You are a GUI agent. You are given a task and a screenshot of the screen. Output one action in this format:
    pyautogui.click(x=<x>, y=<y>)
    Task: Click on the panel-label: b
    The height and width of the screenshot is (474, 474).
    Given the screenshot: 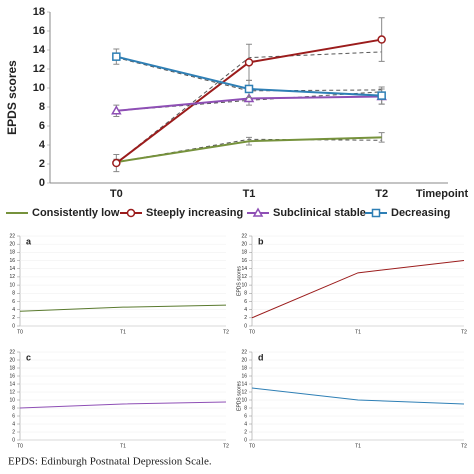 What is the action you would take?
    pyautogui.click(x=261, y=241)
    